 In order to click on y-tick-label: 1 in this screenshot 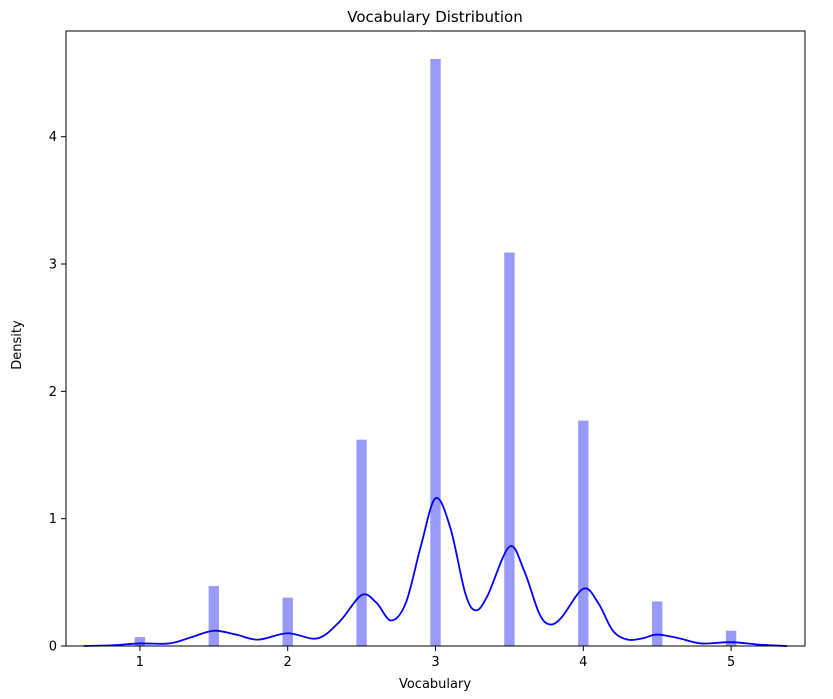, I will do `click(53, 519)`.